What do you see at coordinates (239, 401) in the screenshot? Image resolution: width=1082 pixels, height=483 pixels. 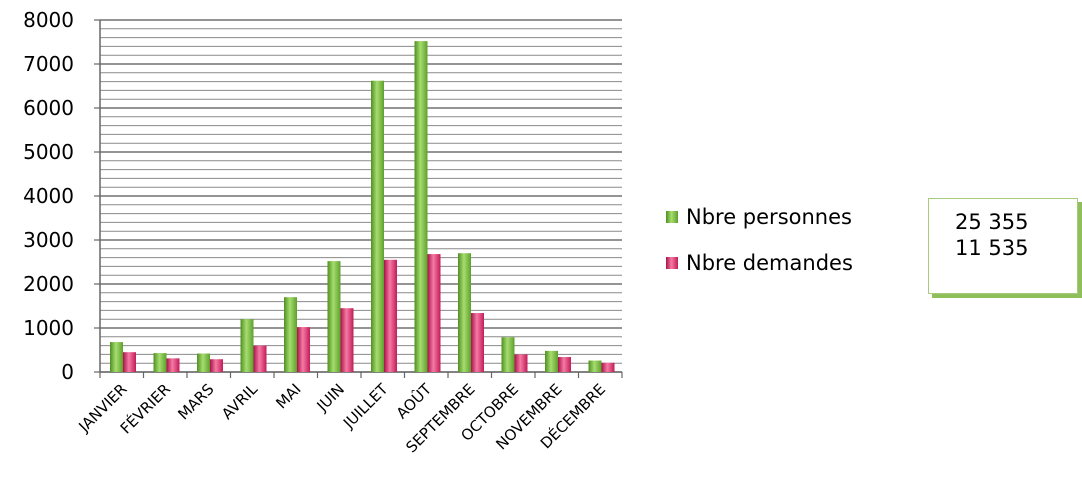 I see `x-tick-label: AVRIL` at bounding box center [239, 401].